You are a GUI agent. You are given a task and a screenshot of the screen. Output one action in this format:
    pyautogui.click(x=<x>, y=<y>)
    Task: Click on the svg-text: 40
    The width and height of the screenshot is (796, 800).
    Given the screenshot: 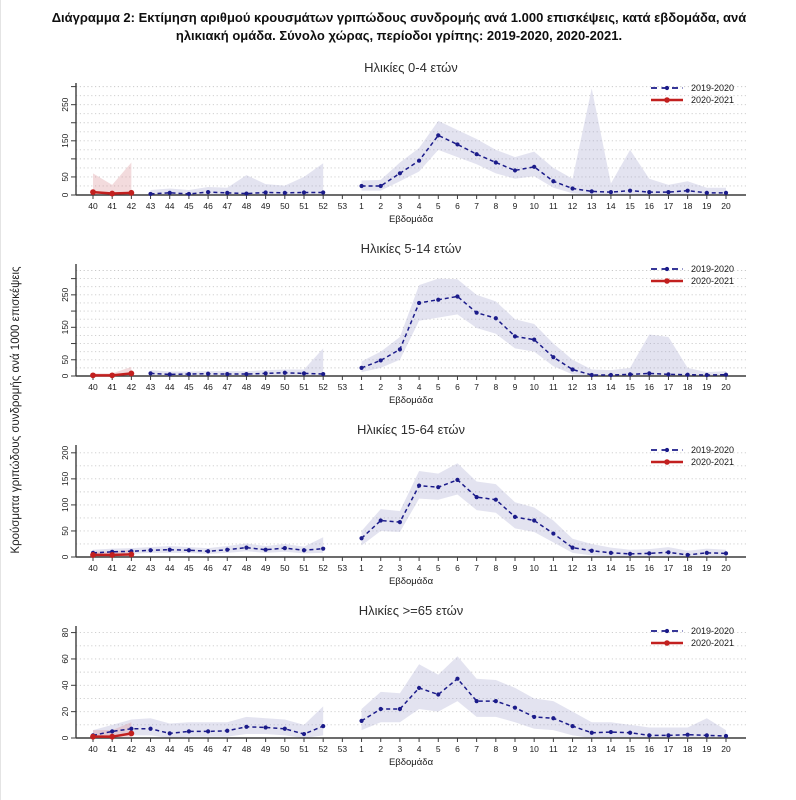 What is the action you would take?
    pyautogui.click(x=65, y=686)
    